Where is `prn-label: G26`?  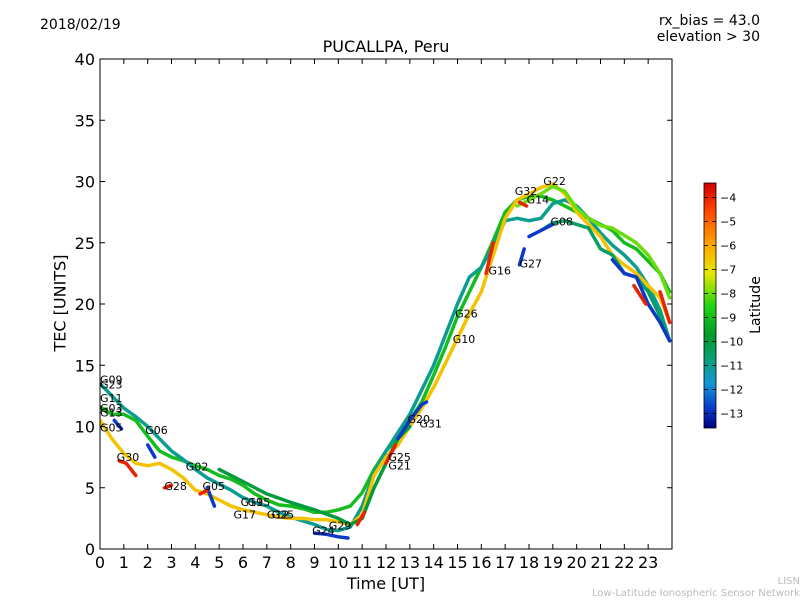
prn-label: G26 is located at coordinates (466, 313).